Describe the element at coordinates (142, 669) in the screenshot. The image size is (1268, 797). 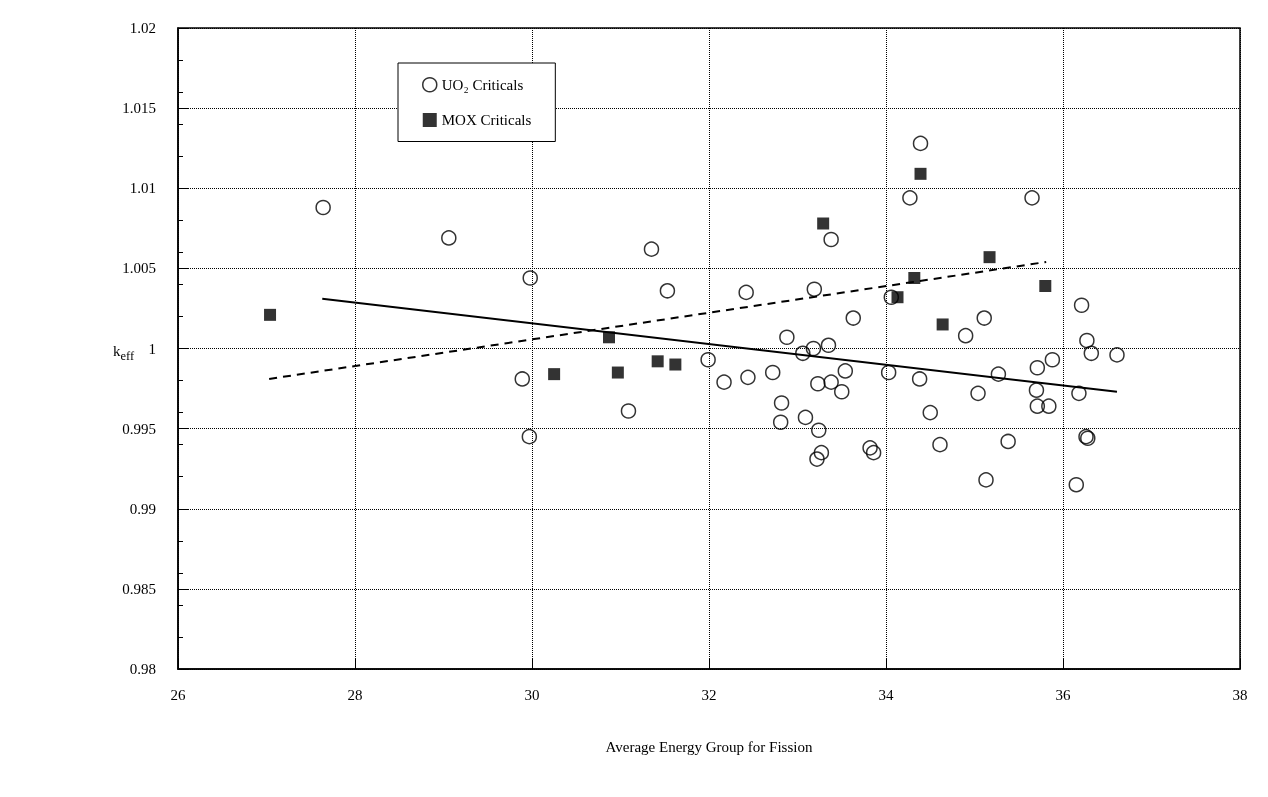
I see `y-tick-label: 0.98` at that location.